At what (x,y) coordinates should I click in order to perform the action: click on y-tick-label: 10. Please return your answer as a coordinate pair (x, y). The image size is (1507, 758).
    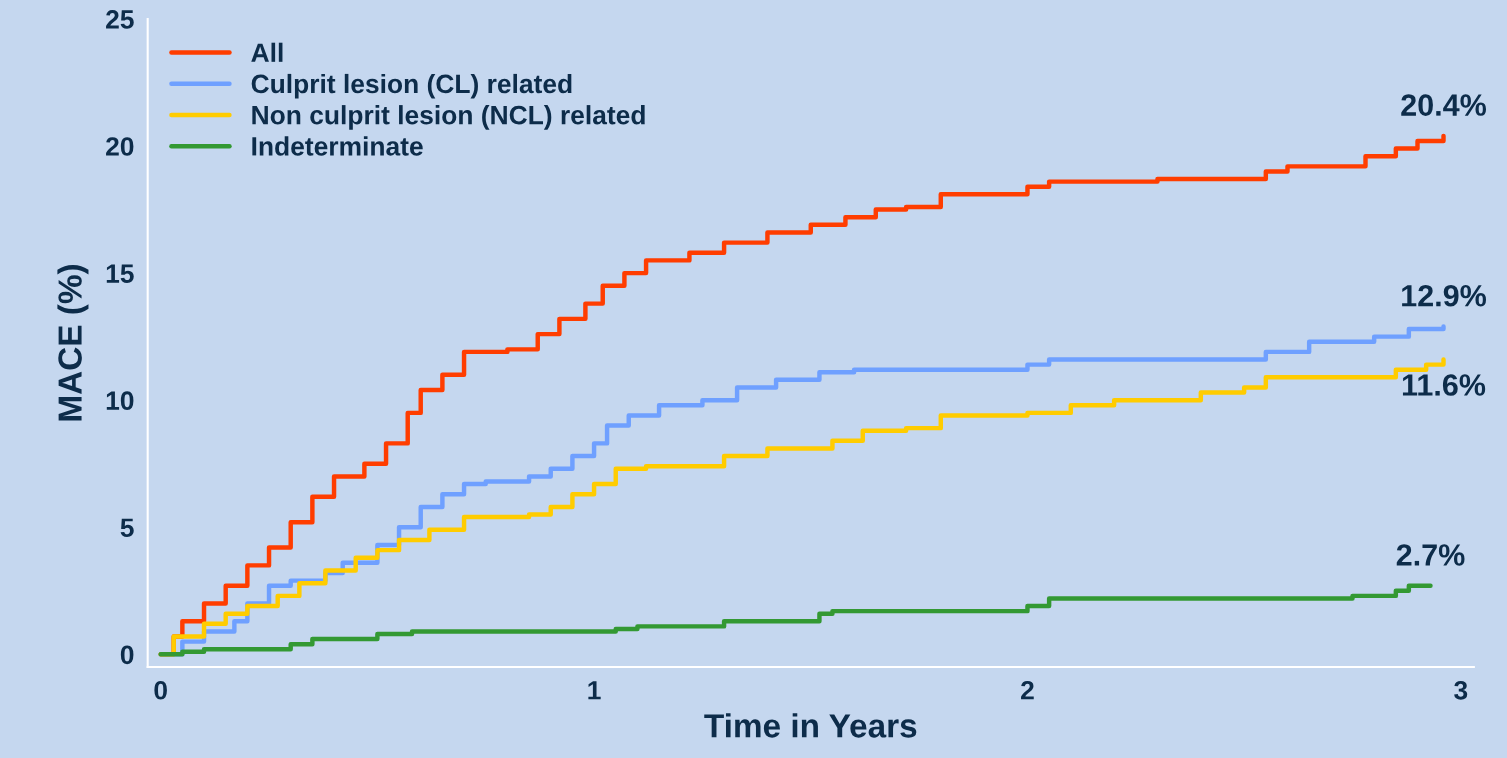
    Looking at the image, I should click on (120, 400).